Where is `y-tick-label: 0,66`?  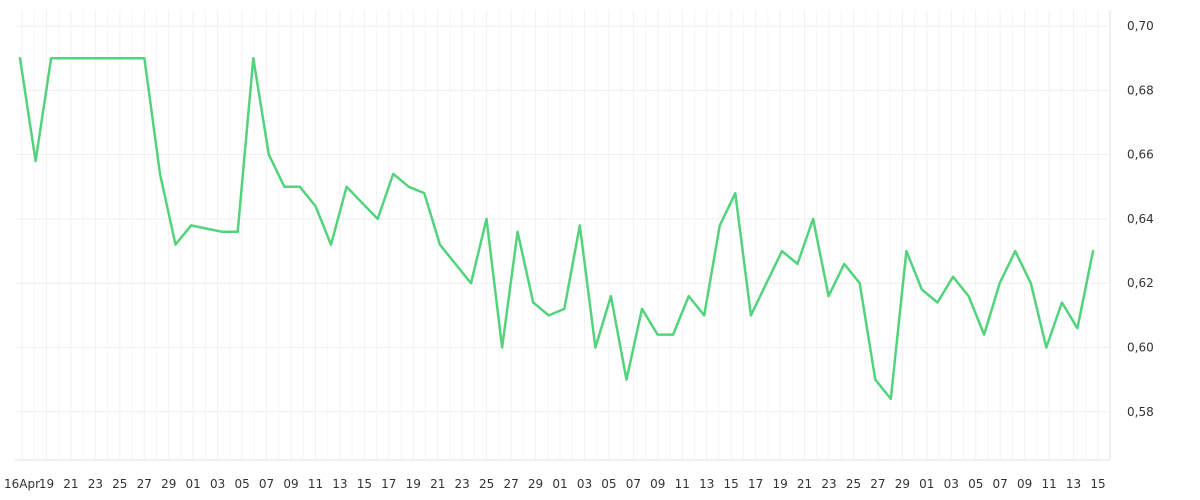 y-tick-label: 0,66 is located at coordinates (1140, 155).